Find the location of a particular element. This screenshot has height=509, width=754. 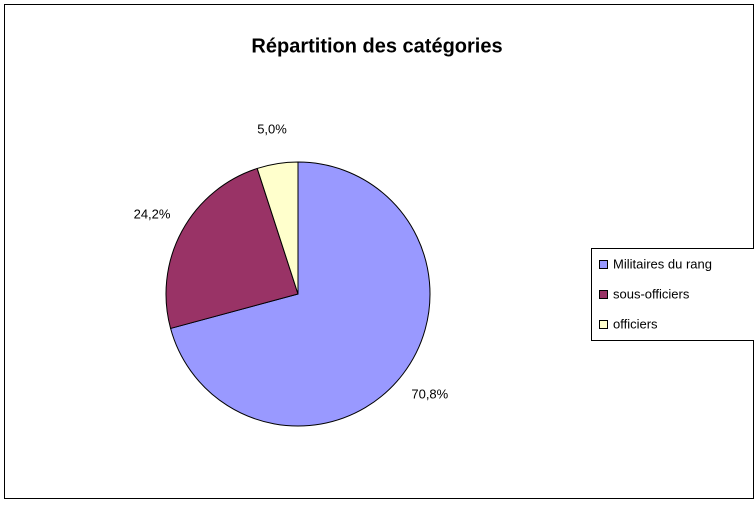

chart-title: Répartition des catégories is located at coordinates (376, 46).